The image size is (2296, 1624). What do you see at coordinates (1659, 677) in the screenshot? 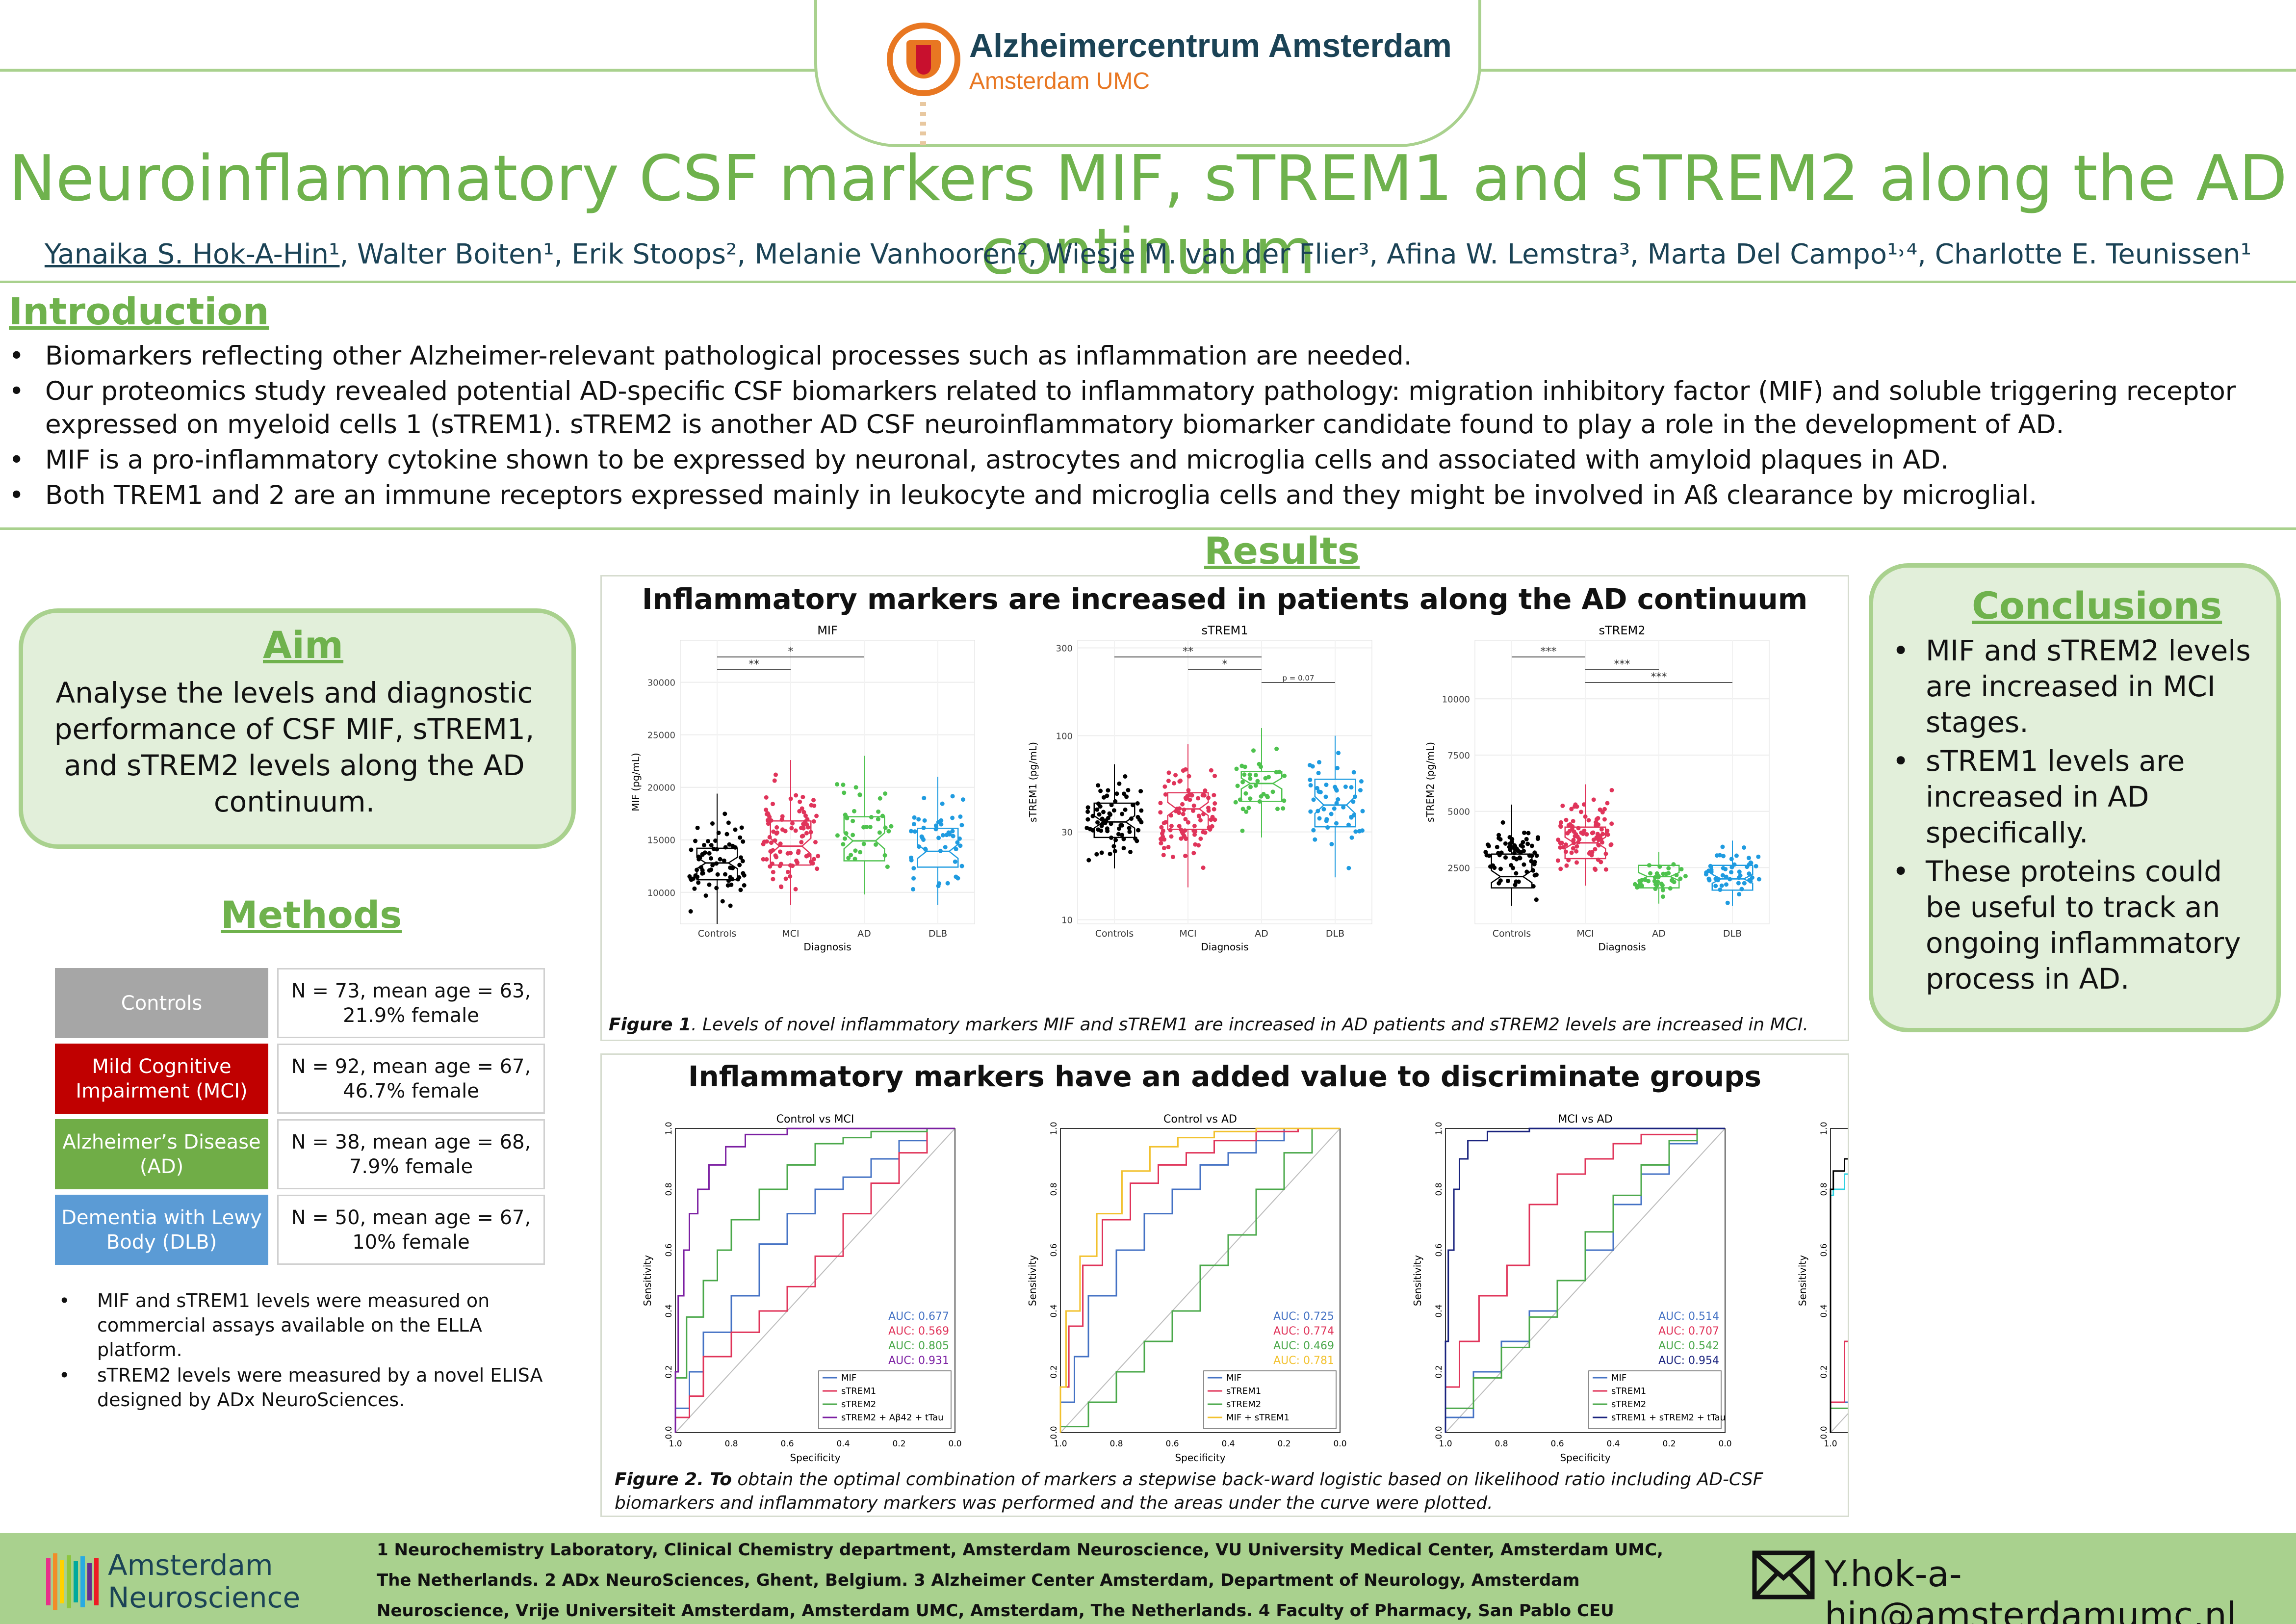
I see `significance-label: ***` at bounding box center [1659, 677].